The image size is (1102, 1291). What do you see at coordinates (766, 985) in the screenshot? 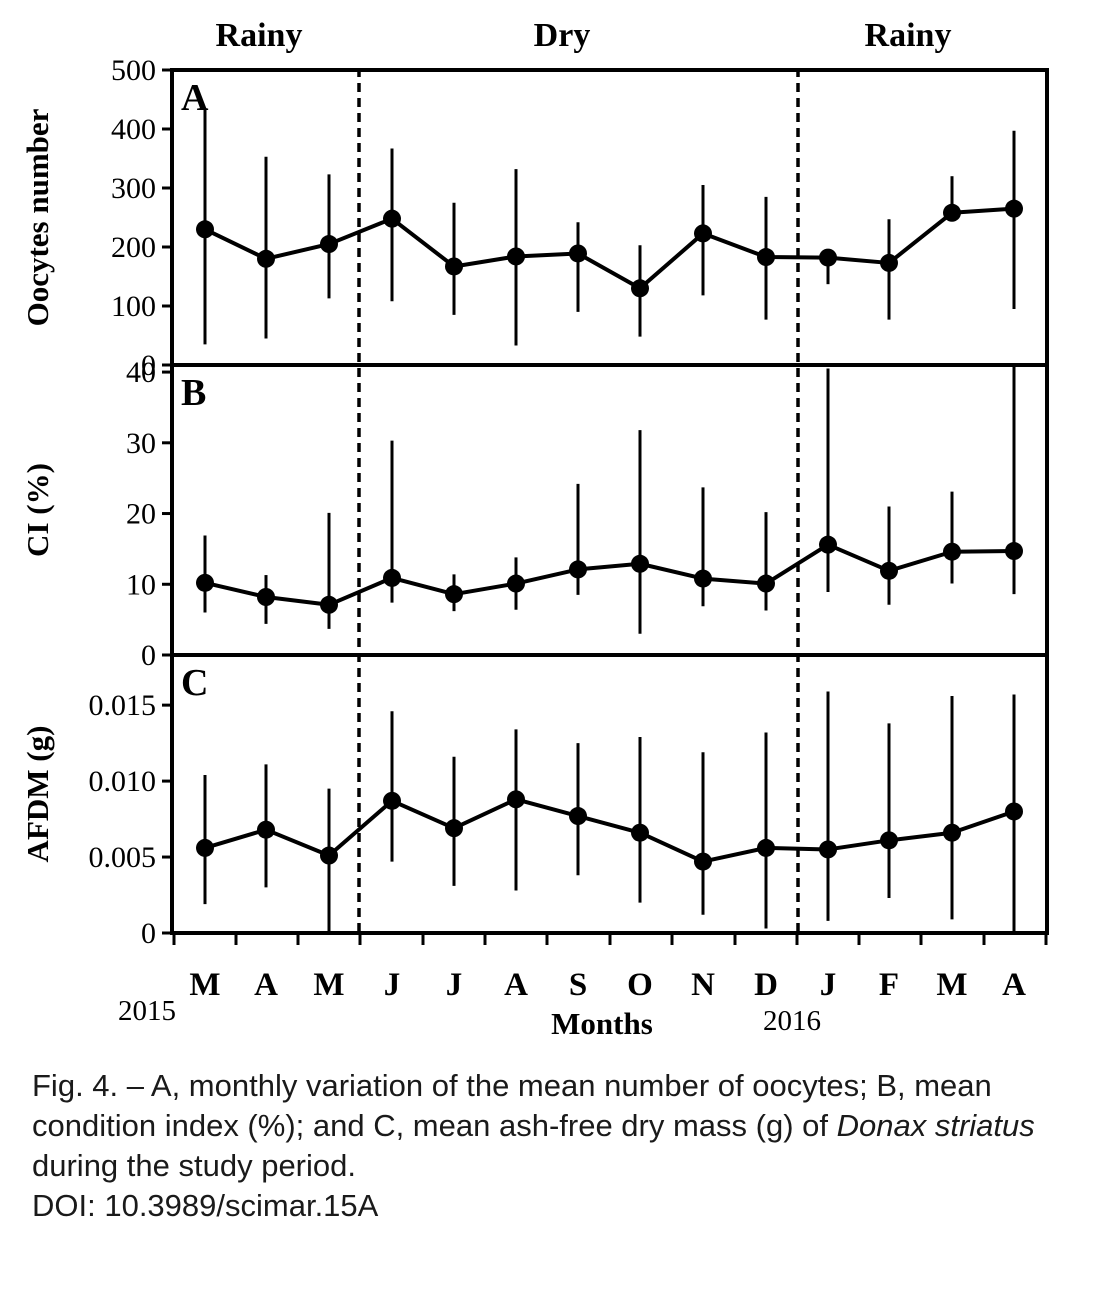
I see `x-tick-label: D` at bounding box center [766, 985].